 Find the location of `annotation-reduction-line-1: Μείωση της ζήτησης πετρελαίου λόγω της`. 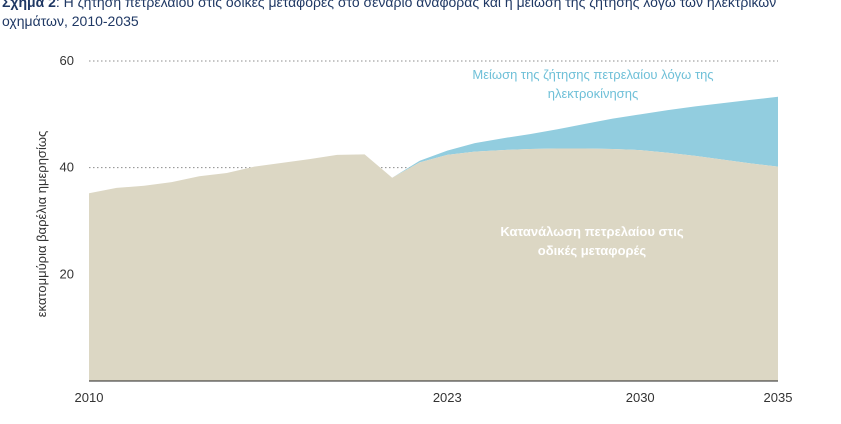

annotation-reduction-line-1: Μείωση της ζήτησης πετρελαίου λόγω της is located at coordinates (592, 74).